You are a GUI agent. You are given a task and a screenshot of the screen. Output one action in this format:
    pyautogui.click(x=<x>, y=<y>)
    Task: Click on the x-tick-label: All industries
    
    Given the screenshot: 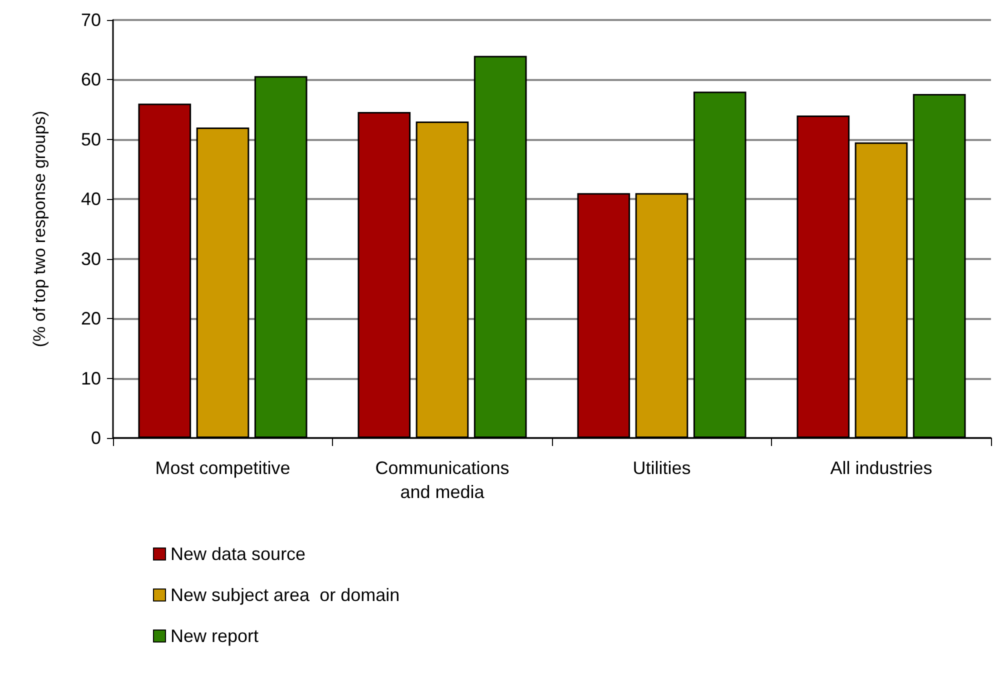 What is the action you would take?
    pyautogui.click(x=881, y=468)
    